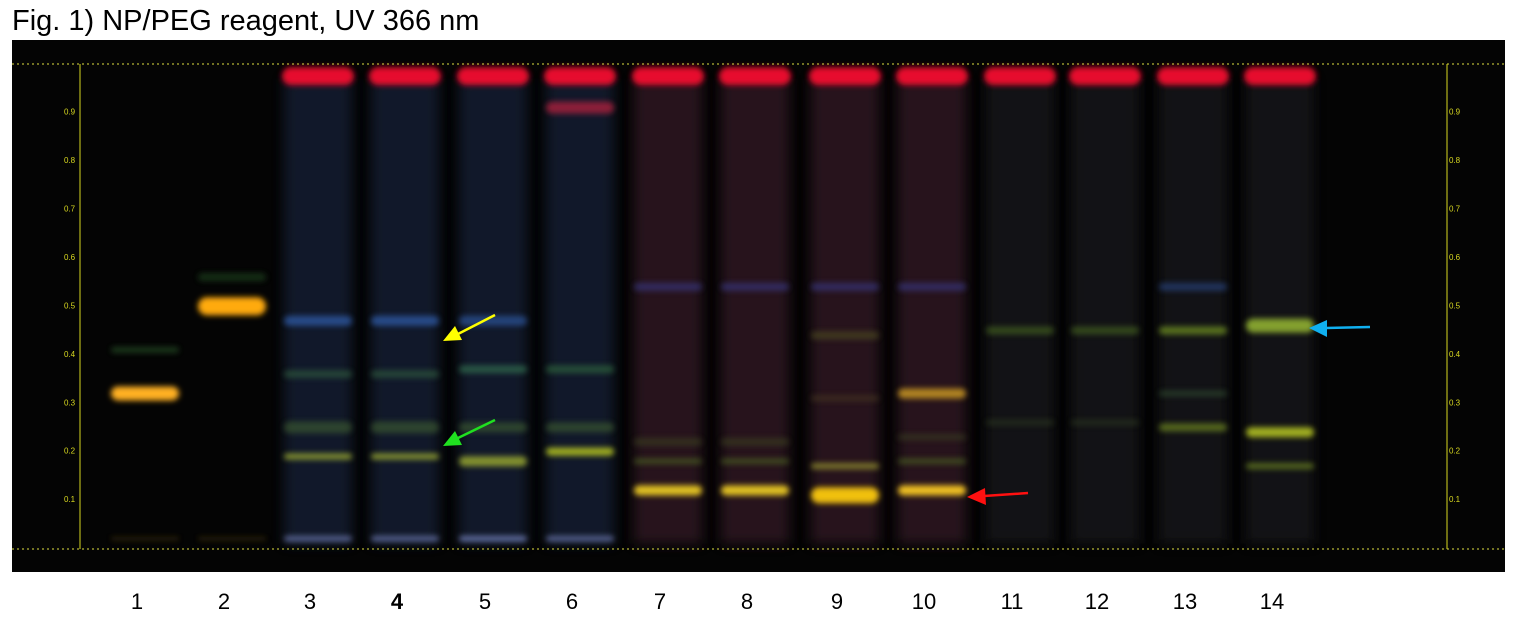 The image size is (1522, 618). Describe the element at coordinates (924, 601) in the screenshot. I see `lane-label: 10` at that location.